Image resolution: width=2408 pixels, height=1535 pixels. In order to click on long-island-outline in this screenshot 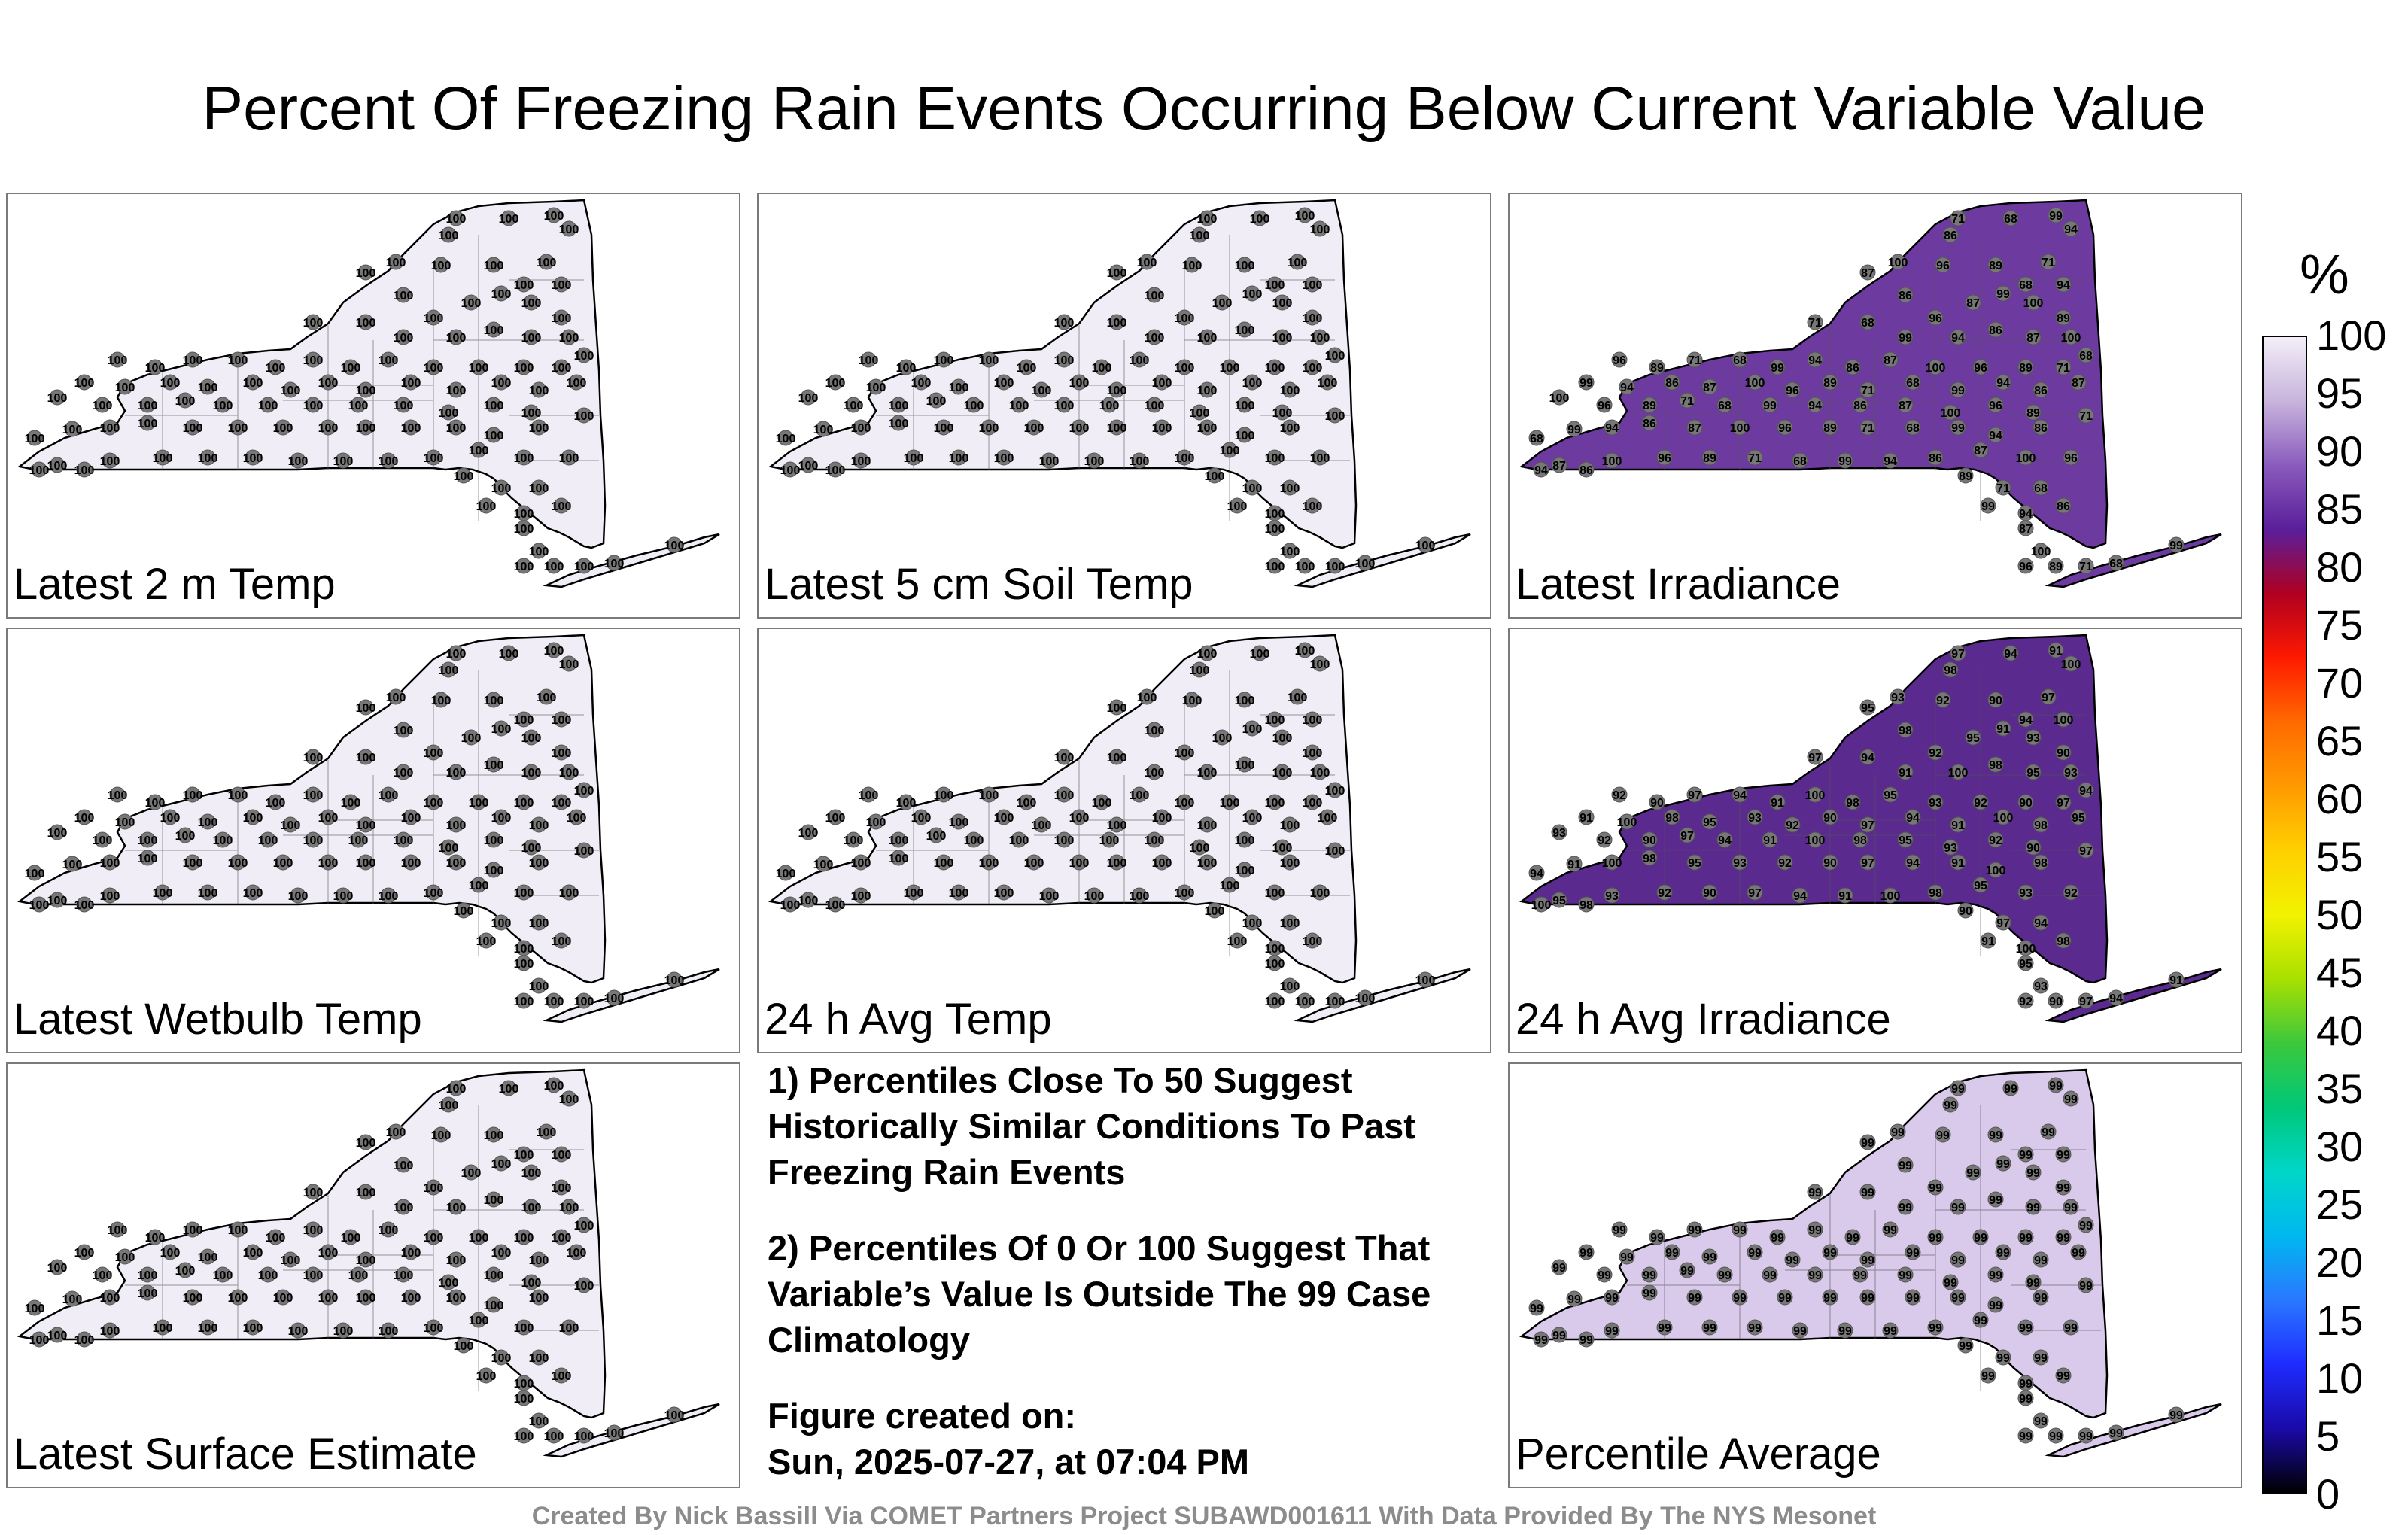, I will do `click(2133, 560)`.